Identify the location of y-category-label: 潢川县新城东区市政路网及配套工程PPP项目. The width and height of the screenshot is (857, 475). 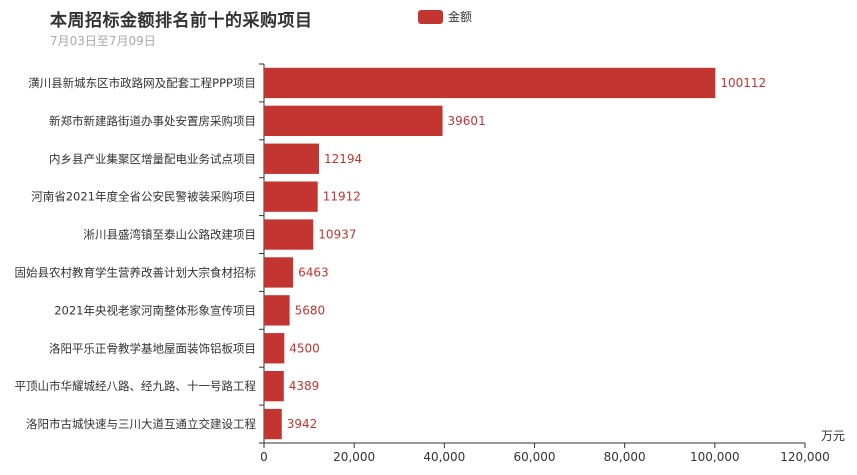
(142, 83).